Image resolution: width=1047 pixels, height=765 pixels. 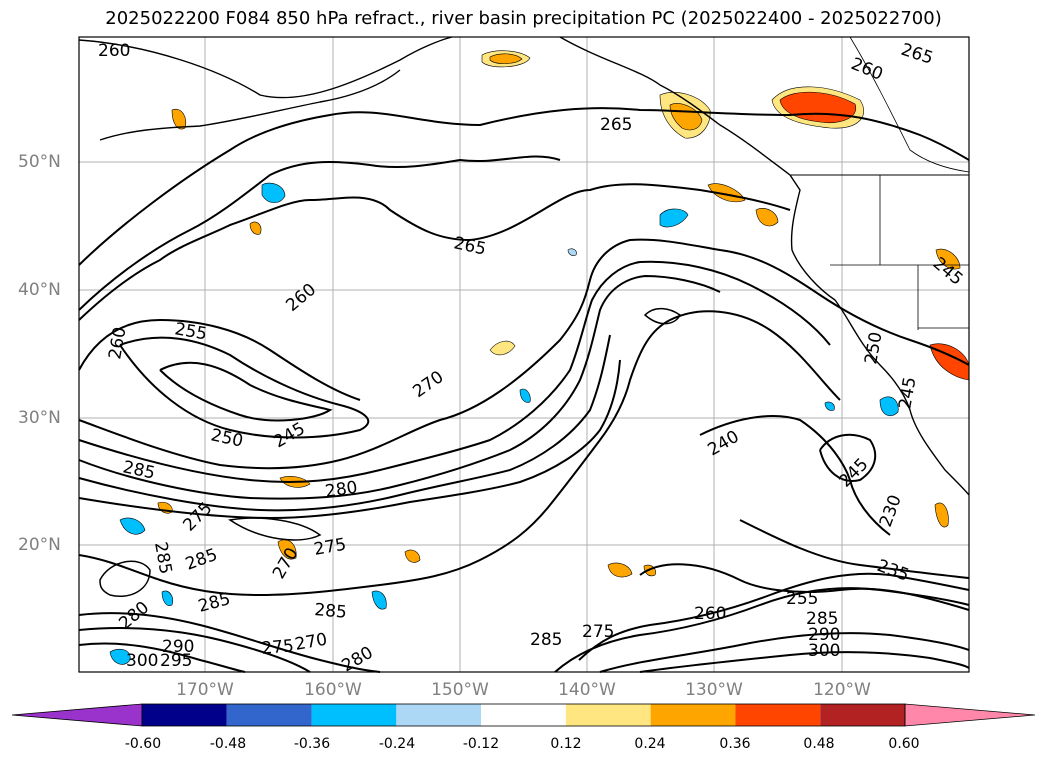 What do you see at coordinates (39, 545) in the screenshot?
I see `lat-label: 20°N` at bounding box center [39, 545].